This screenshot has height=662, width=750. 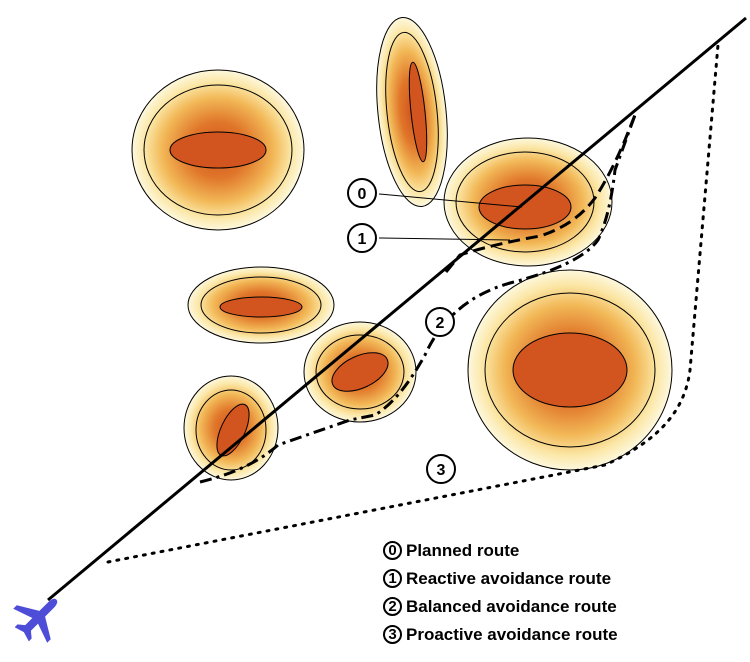 I want to click on reactive-avoidance-route, so click(x=540, y=193).